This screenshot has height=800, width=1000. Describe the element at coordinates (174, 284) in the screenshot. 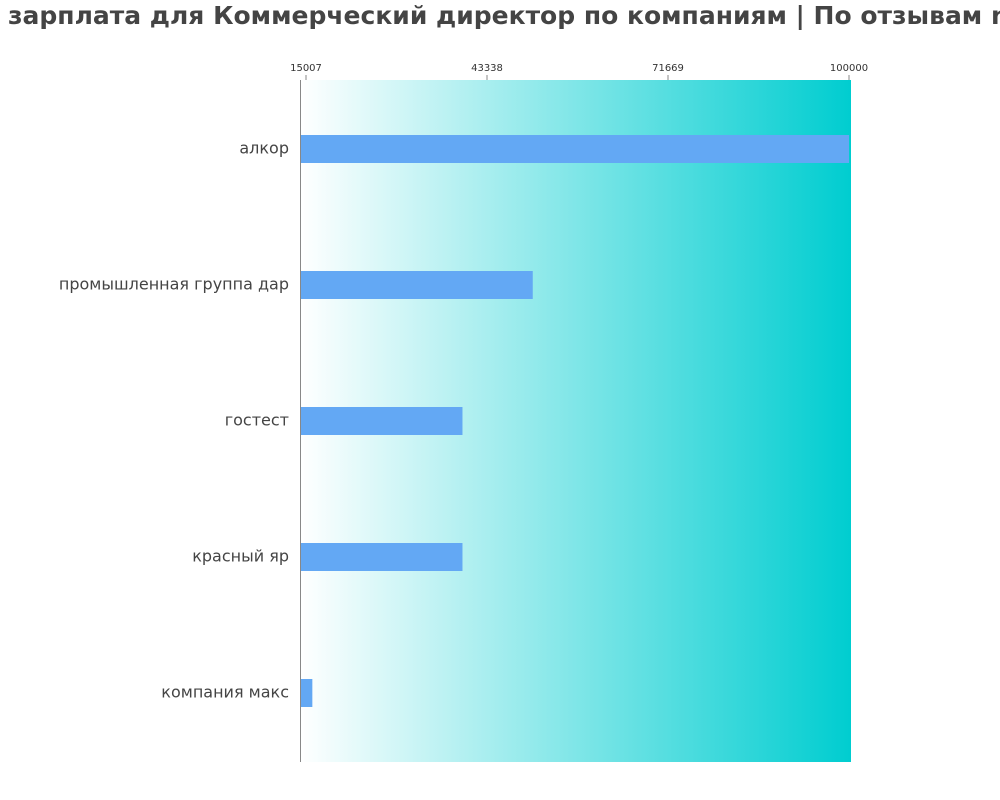

I see `category-label: промышленная группа дар` at that location.